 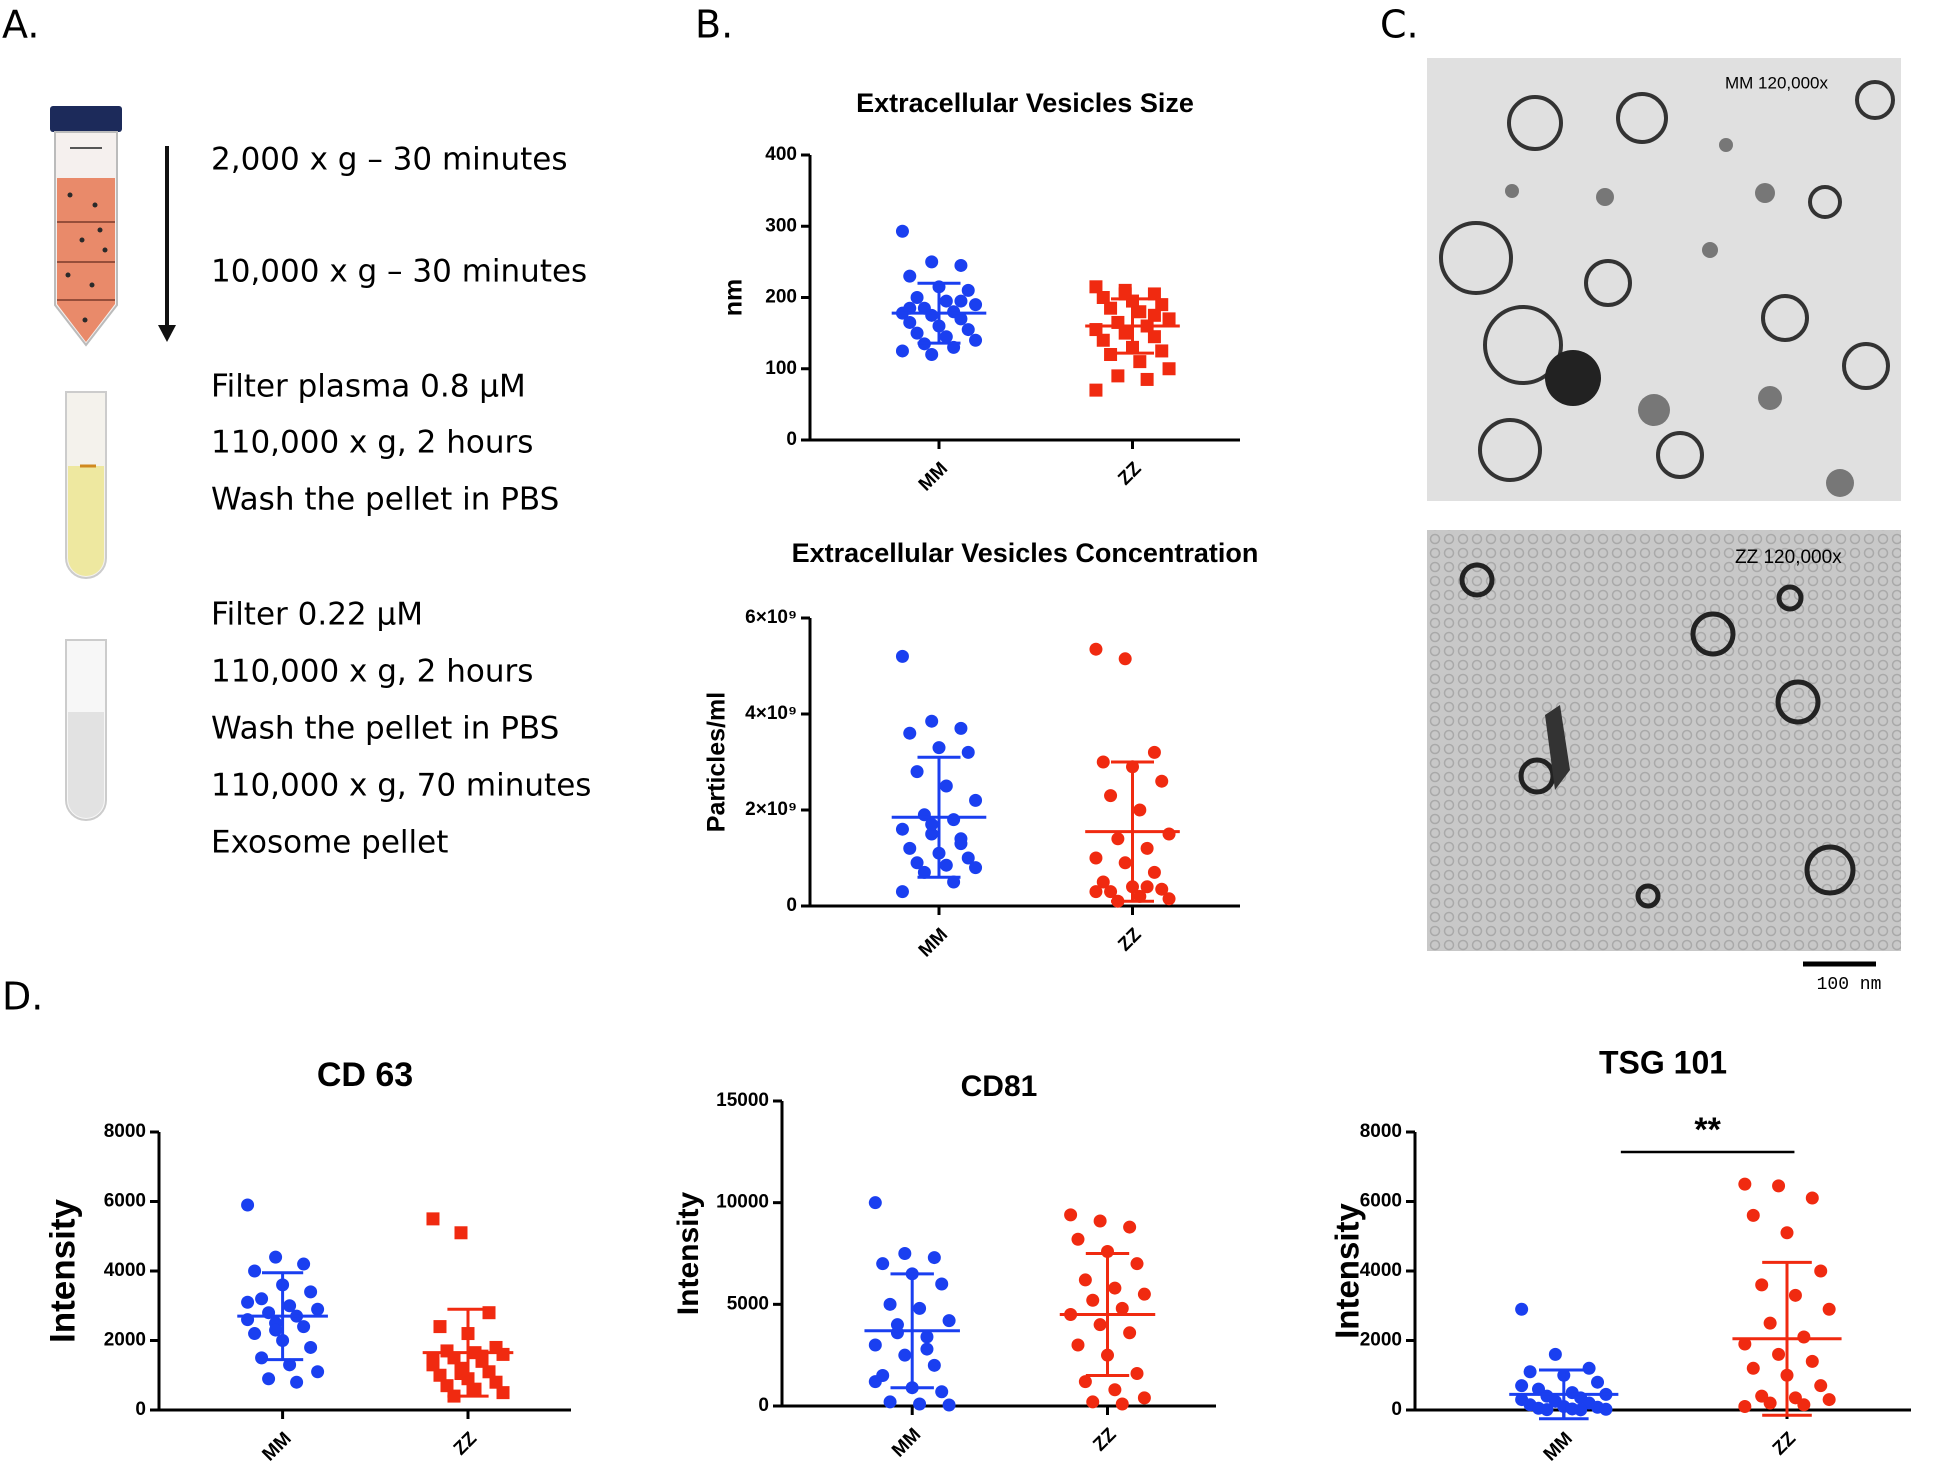 What do you see at coordinates (389, 160) in the screenshot?
I see `protocol-step: 2,000 x g – 30 minutes` at bounding box center [389, 160].